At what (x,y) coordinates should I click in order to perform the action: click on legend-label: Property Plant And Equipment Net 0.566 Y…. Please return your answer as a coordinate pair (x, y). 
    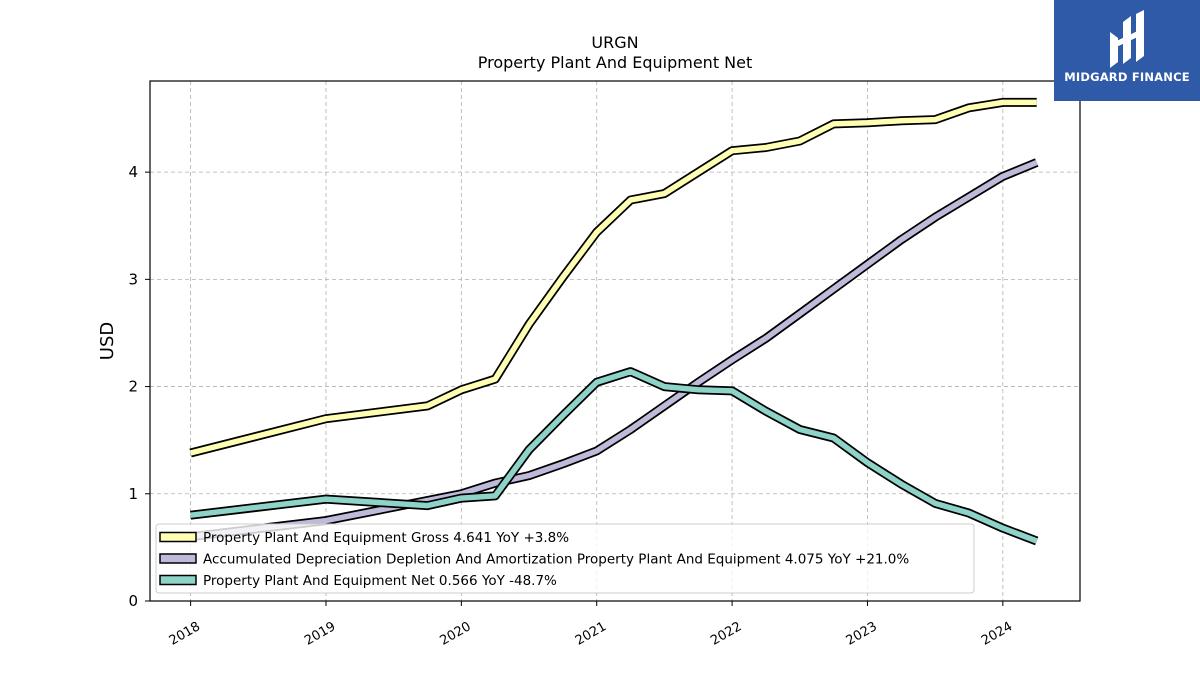
    Looking at the image, I should click on (380, 581).